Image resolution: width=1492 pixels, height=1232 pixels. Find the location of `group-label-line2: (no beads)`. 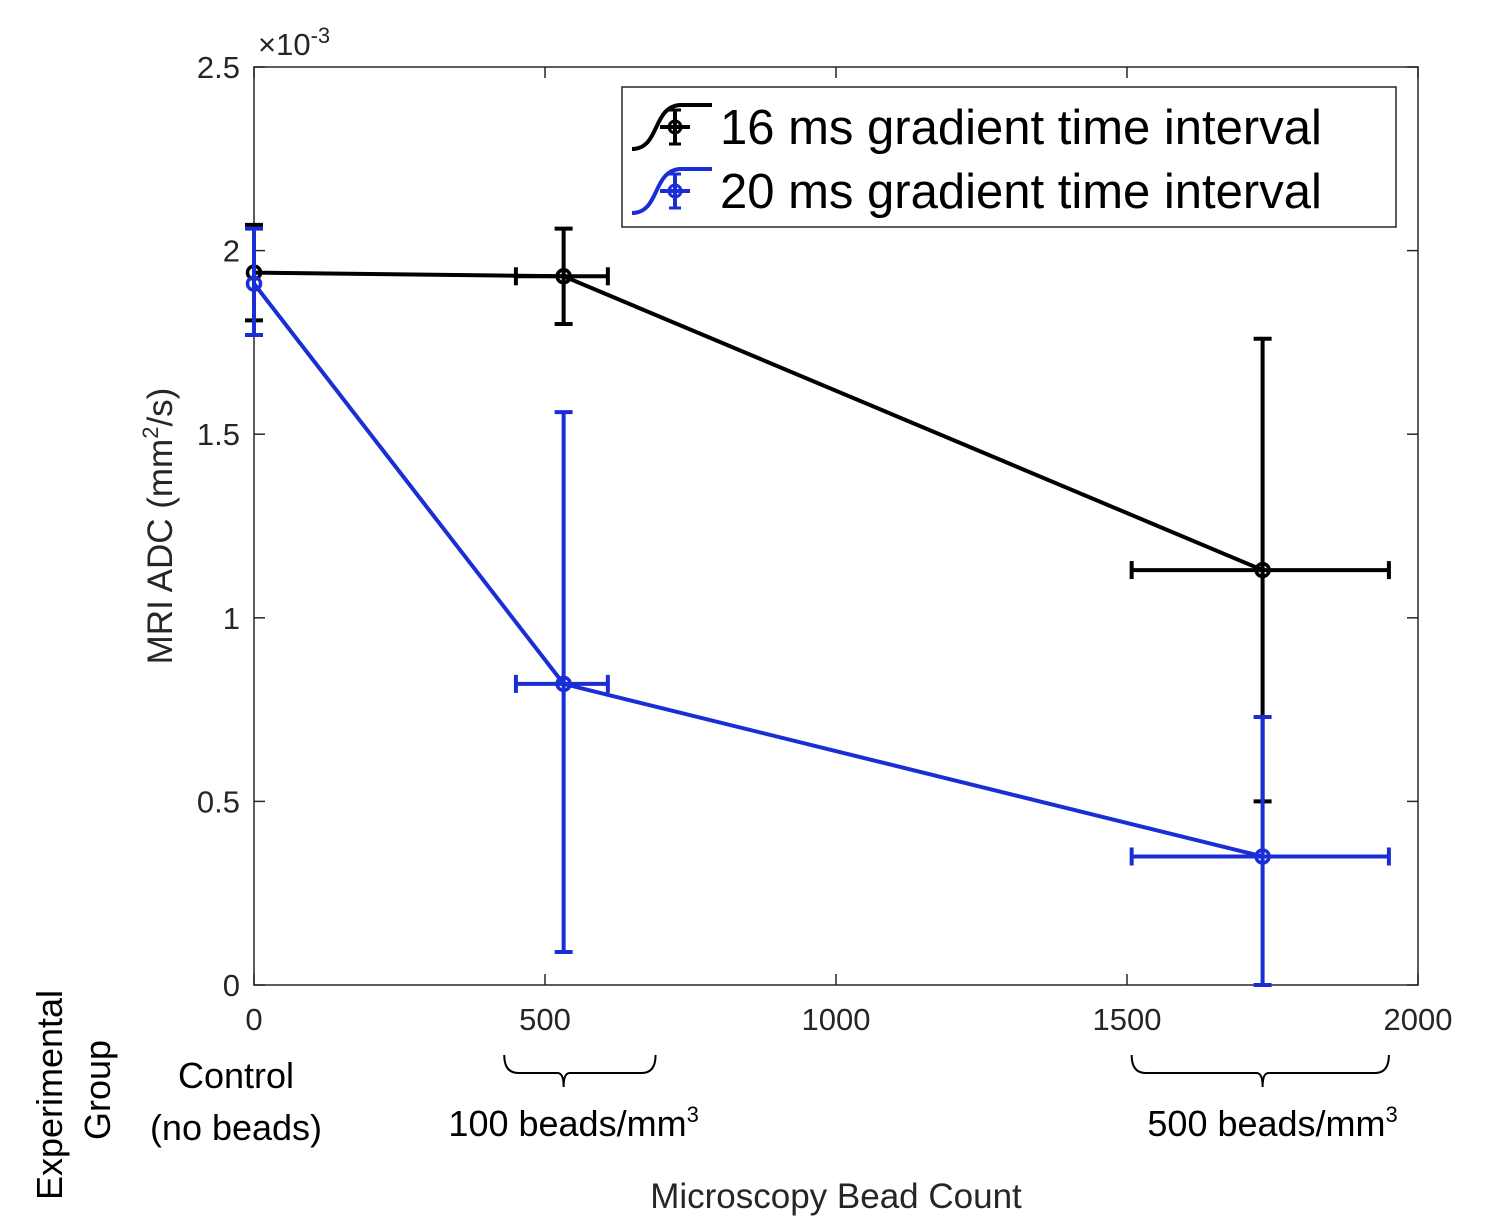

group-label-line2: (no beads) is located at coordinates (236, 1127).